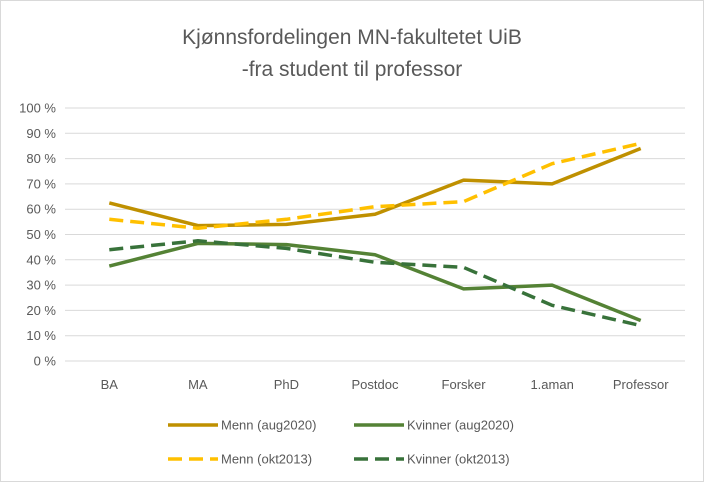 The height and width of the screenshot is (482, 704). I want to click on x-tick-label: MA, so click(198, 384).